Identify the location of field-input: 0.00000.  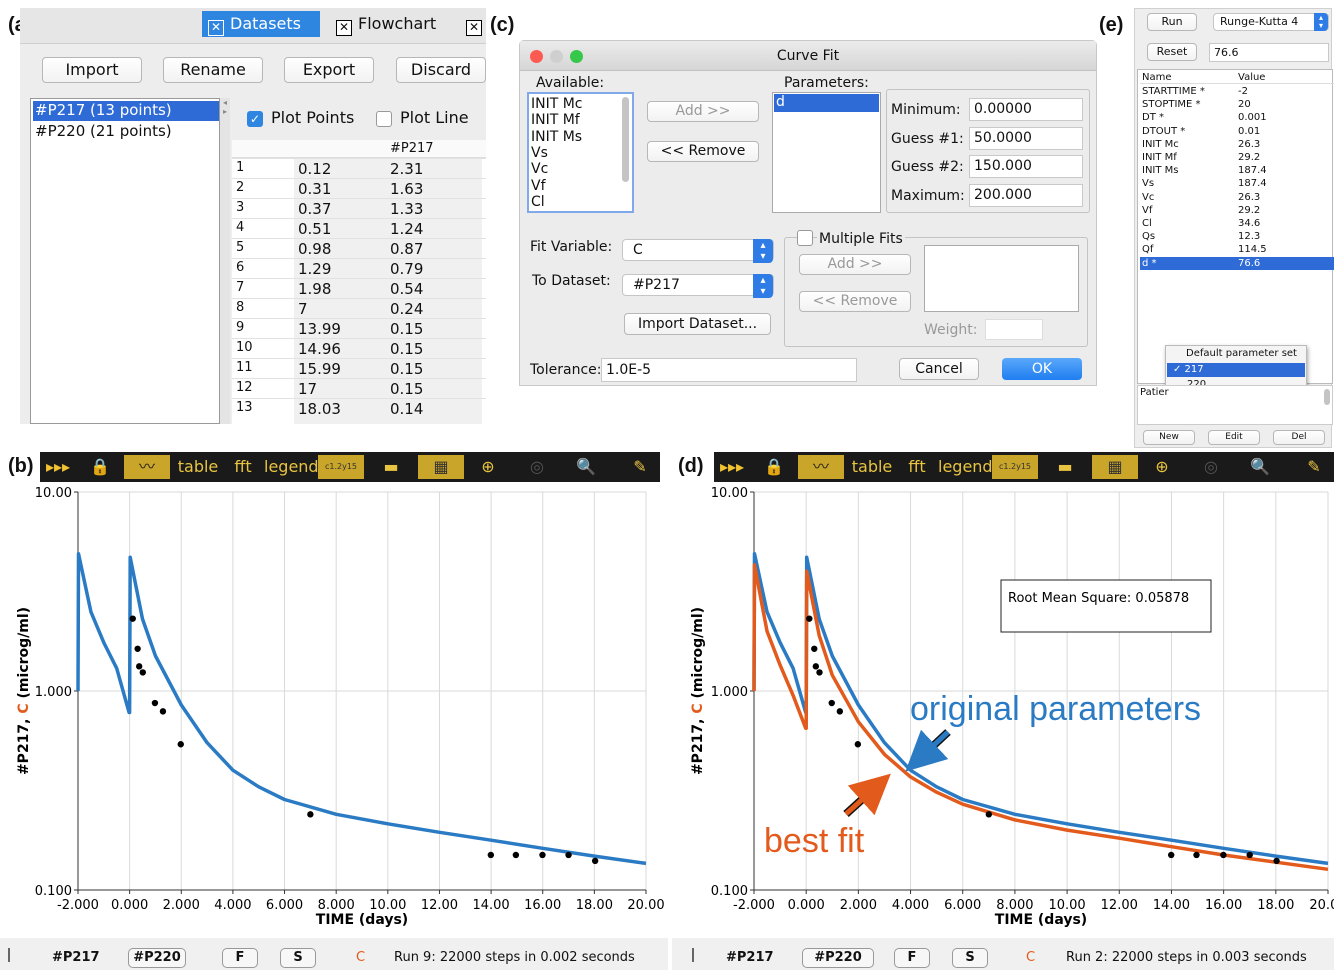
(1026, 109).